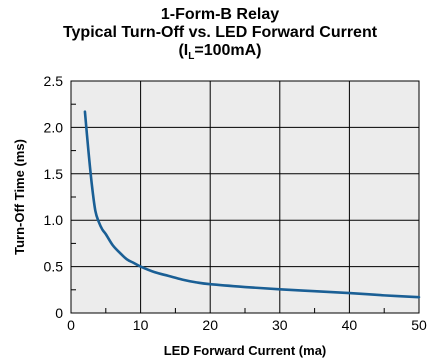 The width and height of the screenshot is (440, 362). I want to click on x-tick-label: 0, so click(71, 325).